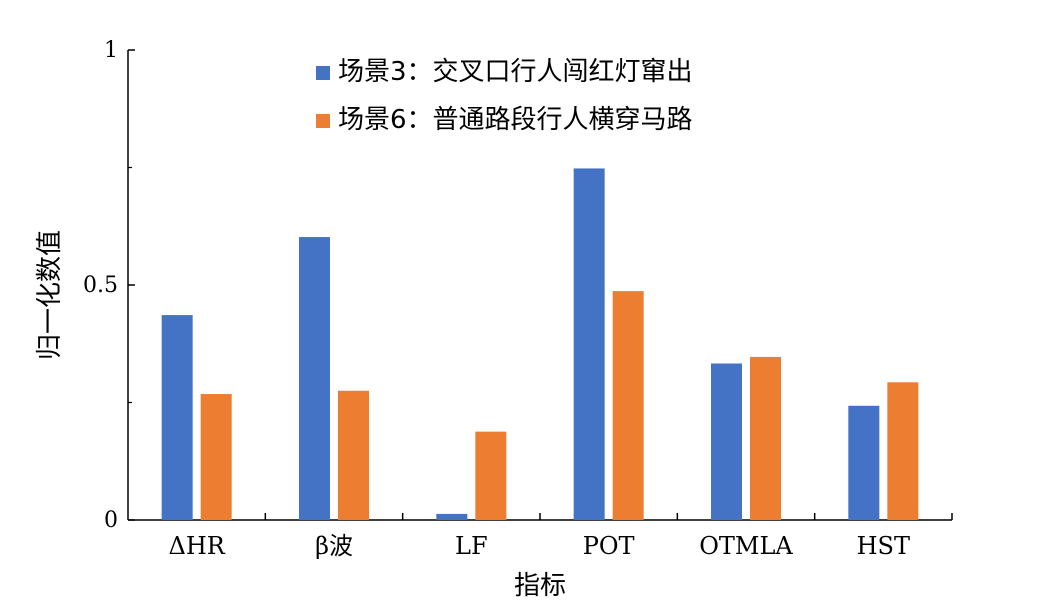  Describe the element at coordinates (746, 546) in the screenshot. I see `x-tick-label: OTMLA` at that location.